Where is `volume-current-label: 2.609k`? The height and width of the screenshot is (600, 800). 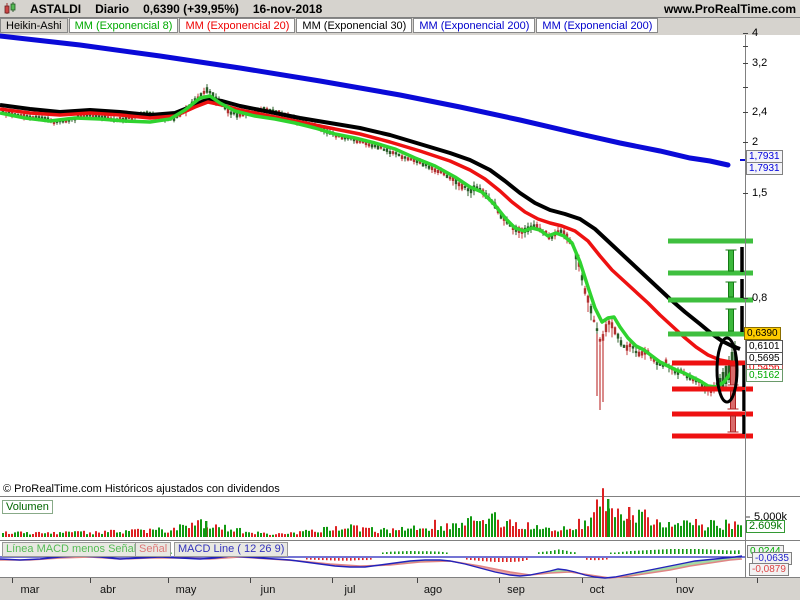 volume-current-label: 2.609k is located at coordinates (766, 526).